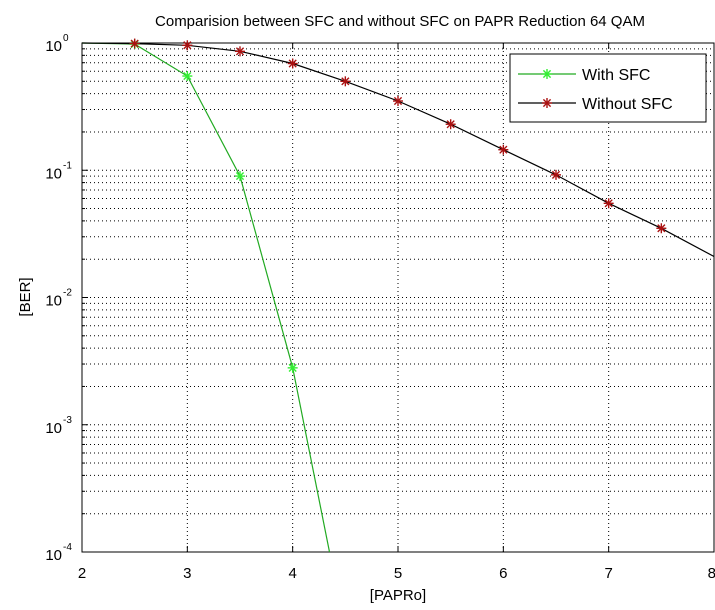 This screenshot has width=715, height=610. I want to click on x-tick-label: 6, so click(503, 573).